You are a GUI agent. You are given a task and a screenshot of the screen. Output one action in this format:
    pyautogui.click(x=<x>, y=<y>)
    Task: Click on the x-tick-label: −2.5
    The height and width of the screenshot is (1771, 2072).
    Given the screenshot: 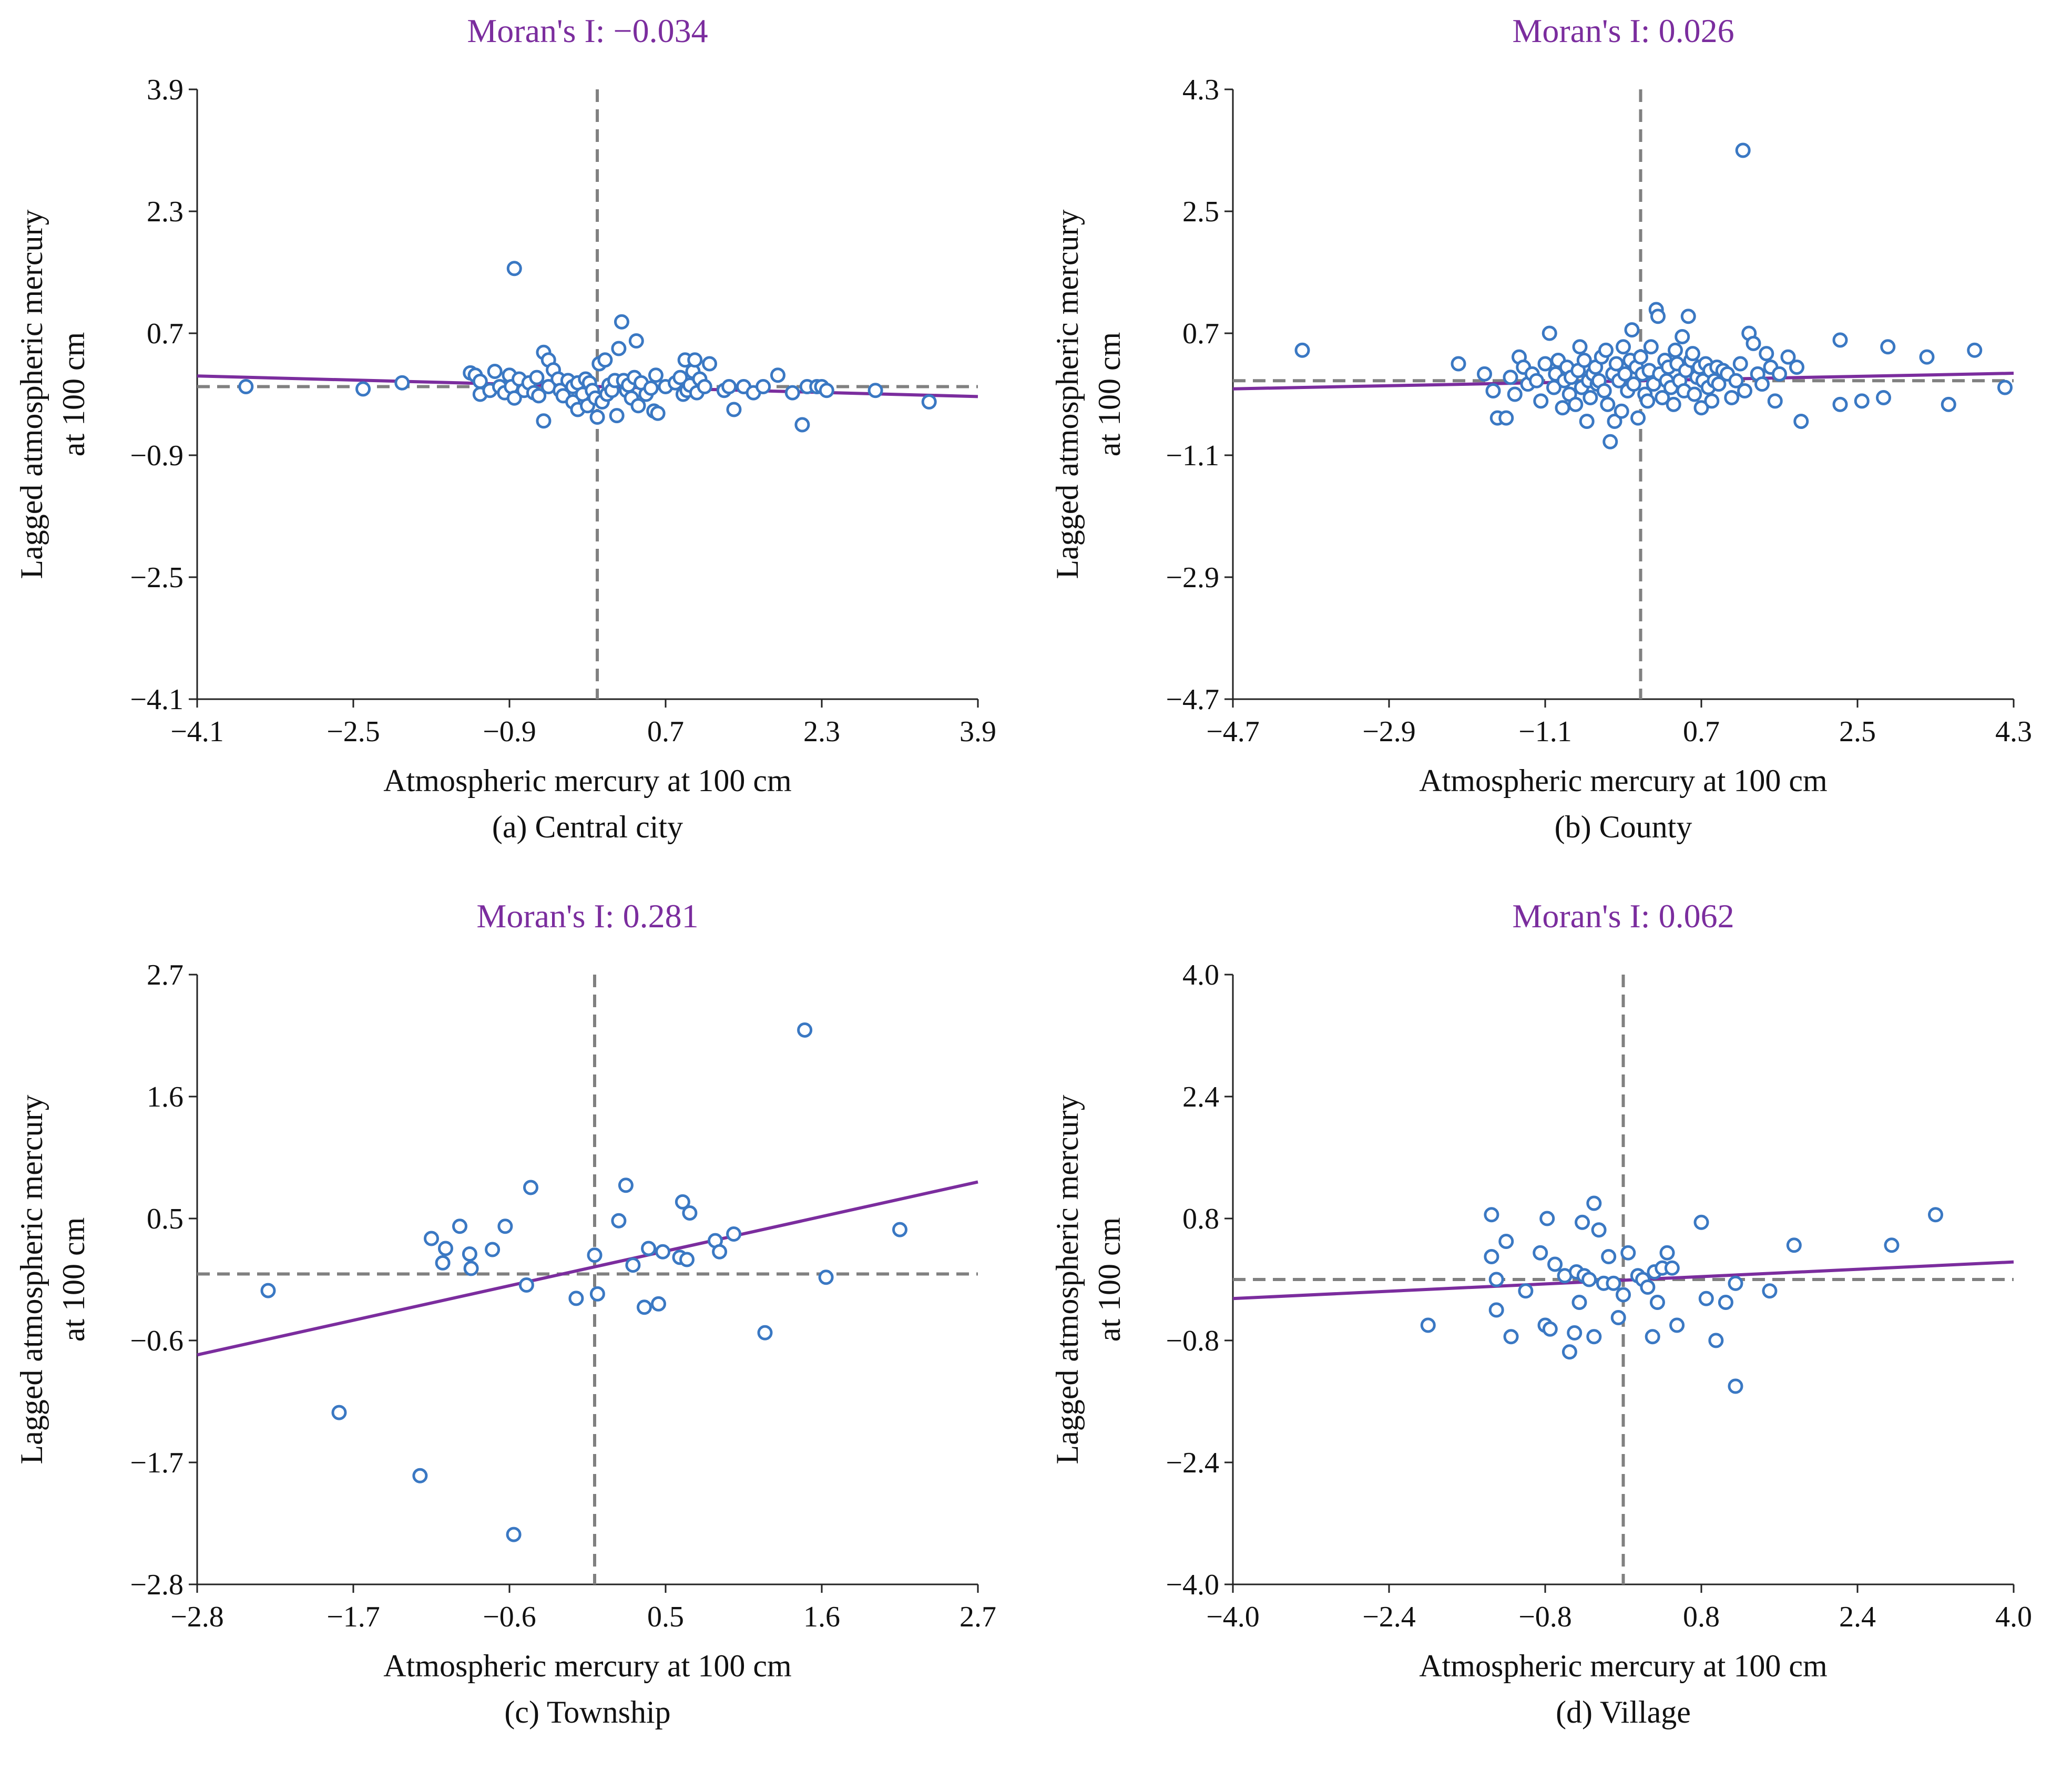 What is the action you would take?
    pyautogui.click(x=353, y=732)
    